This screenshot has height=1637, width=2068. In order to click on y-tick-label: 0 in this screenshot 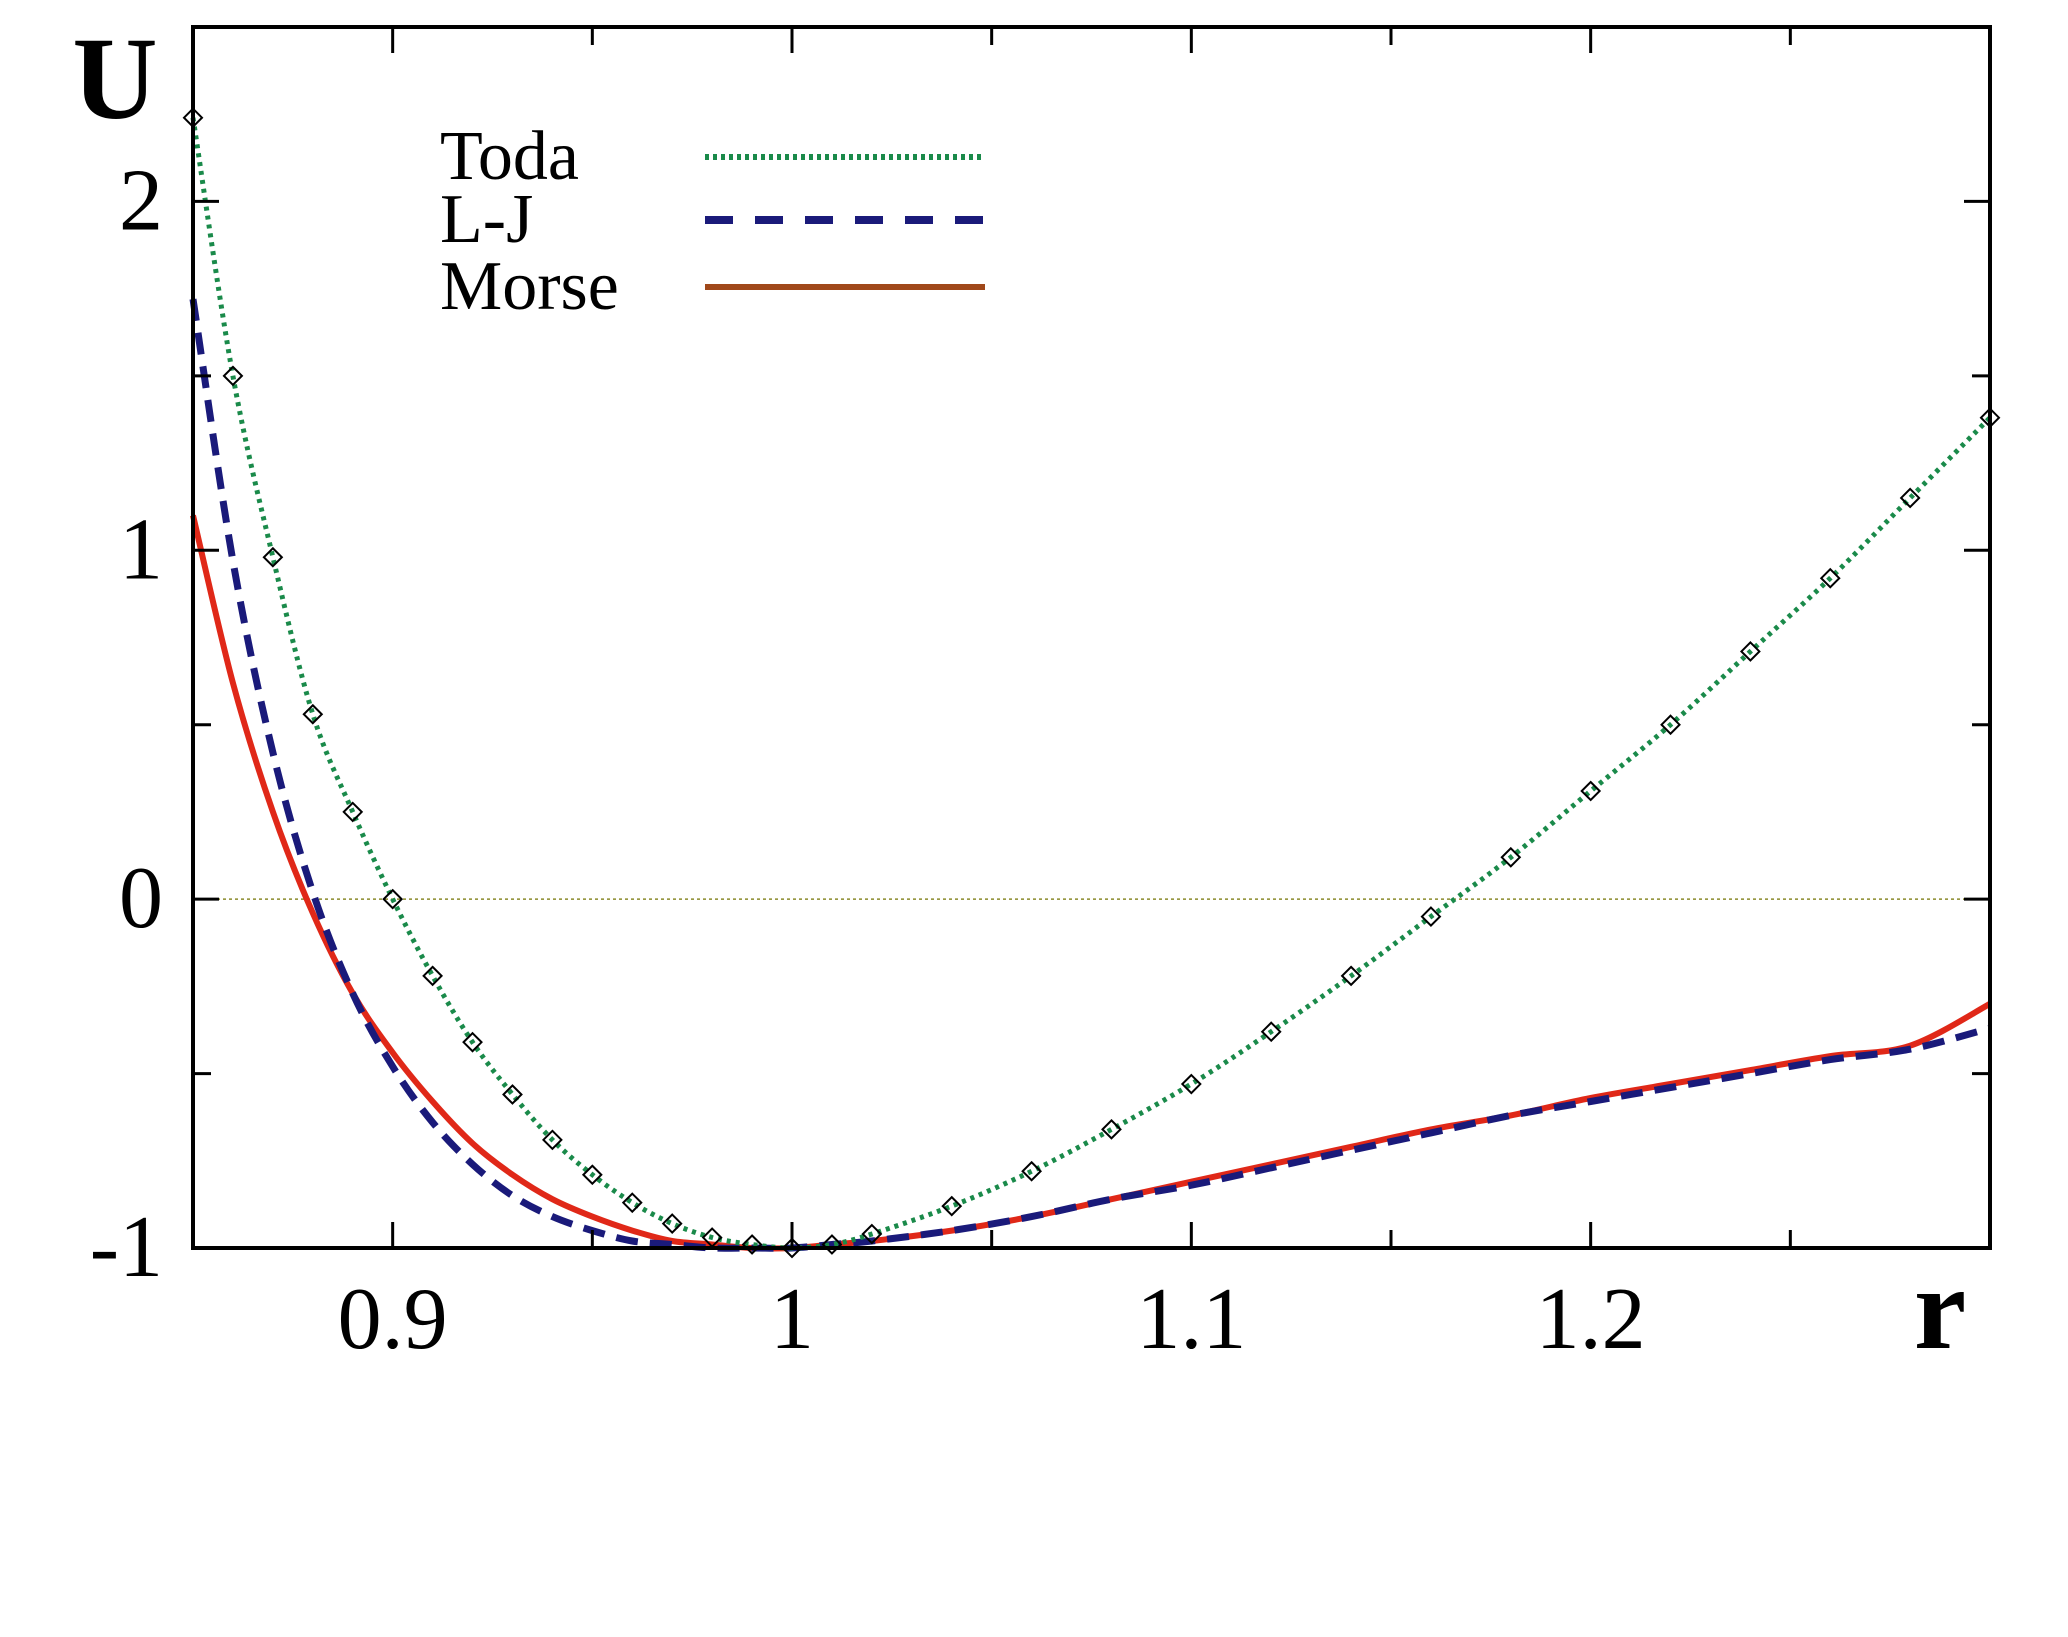, I will do `click(141, 898)`.